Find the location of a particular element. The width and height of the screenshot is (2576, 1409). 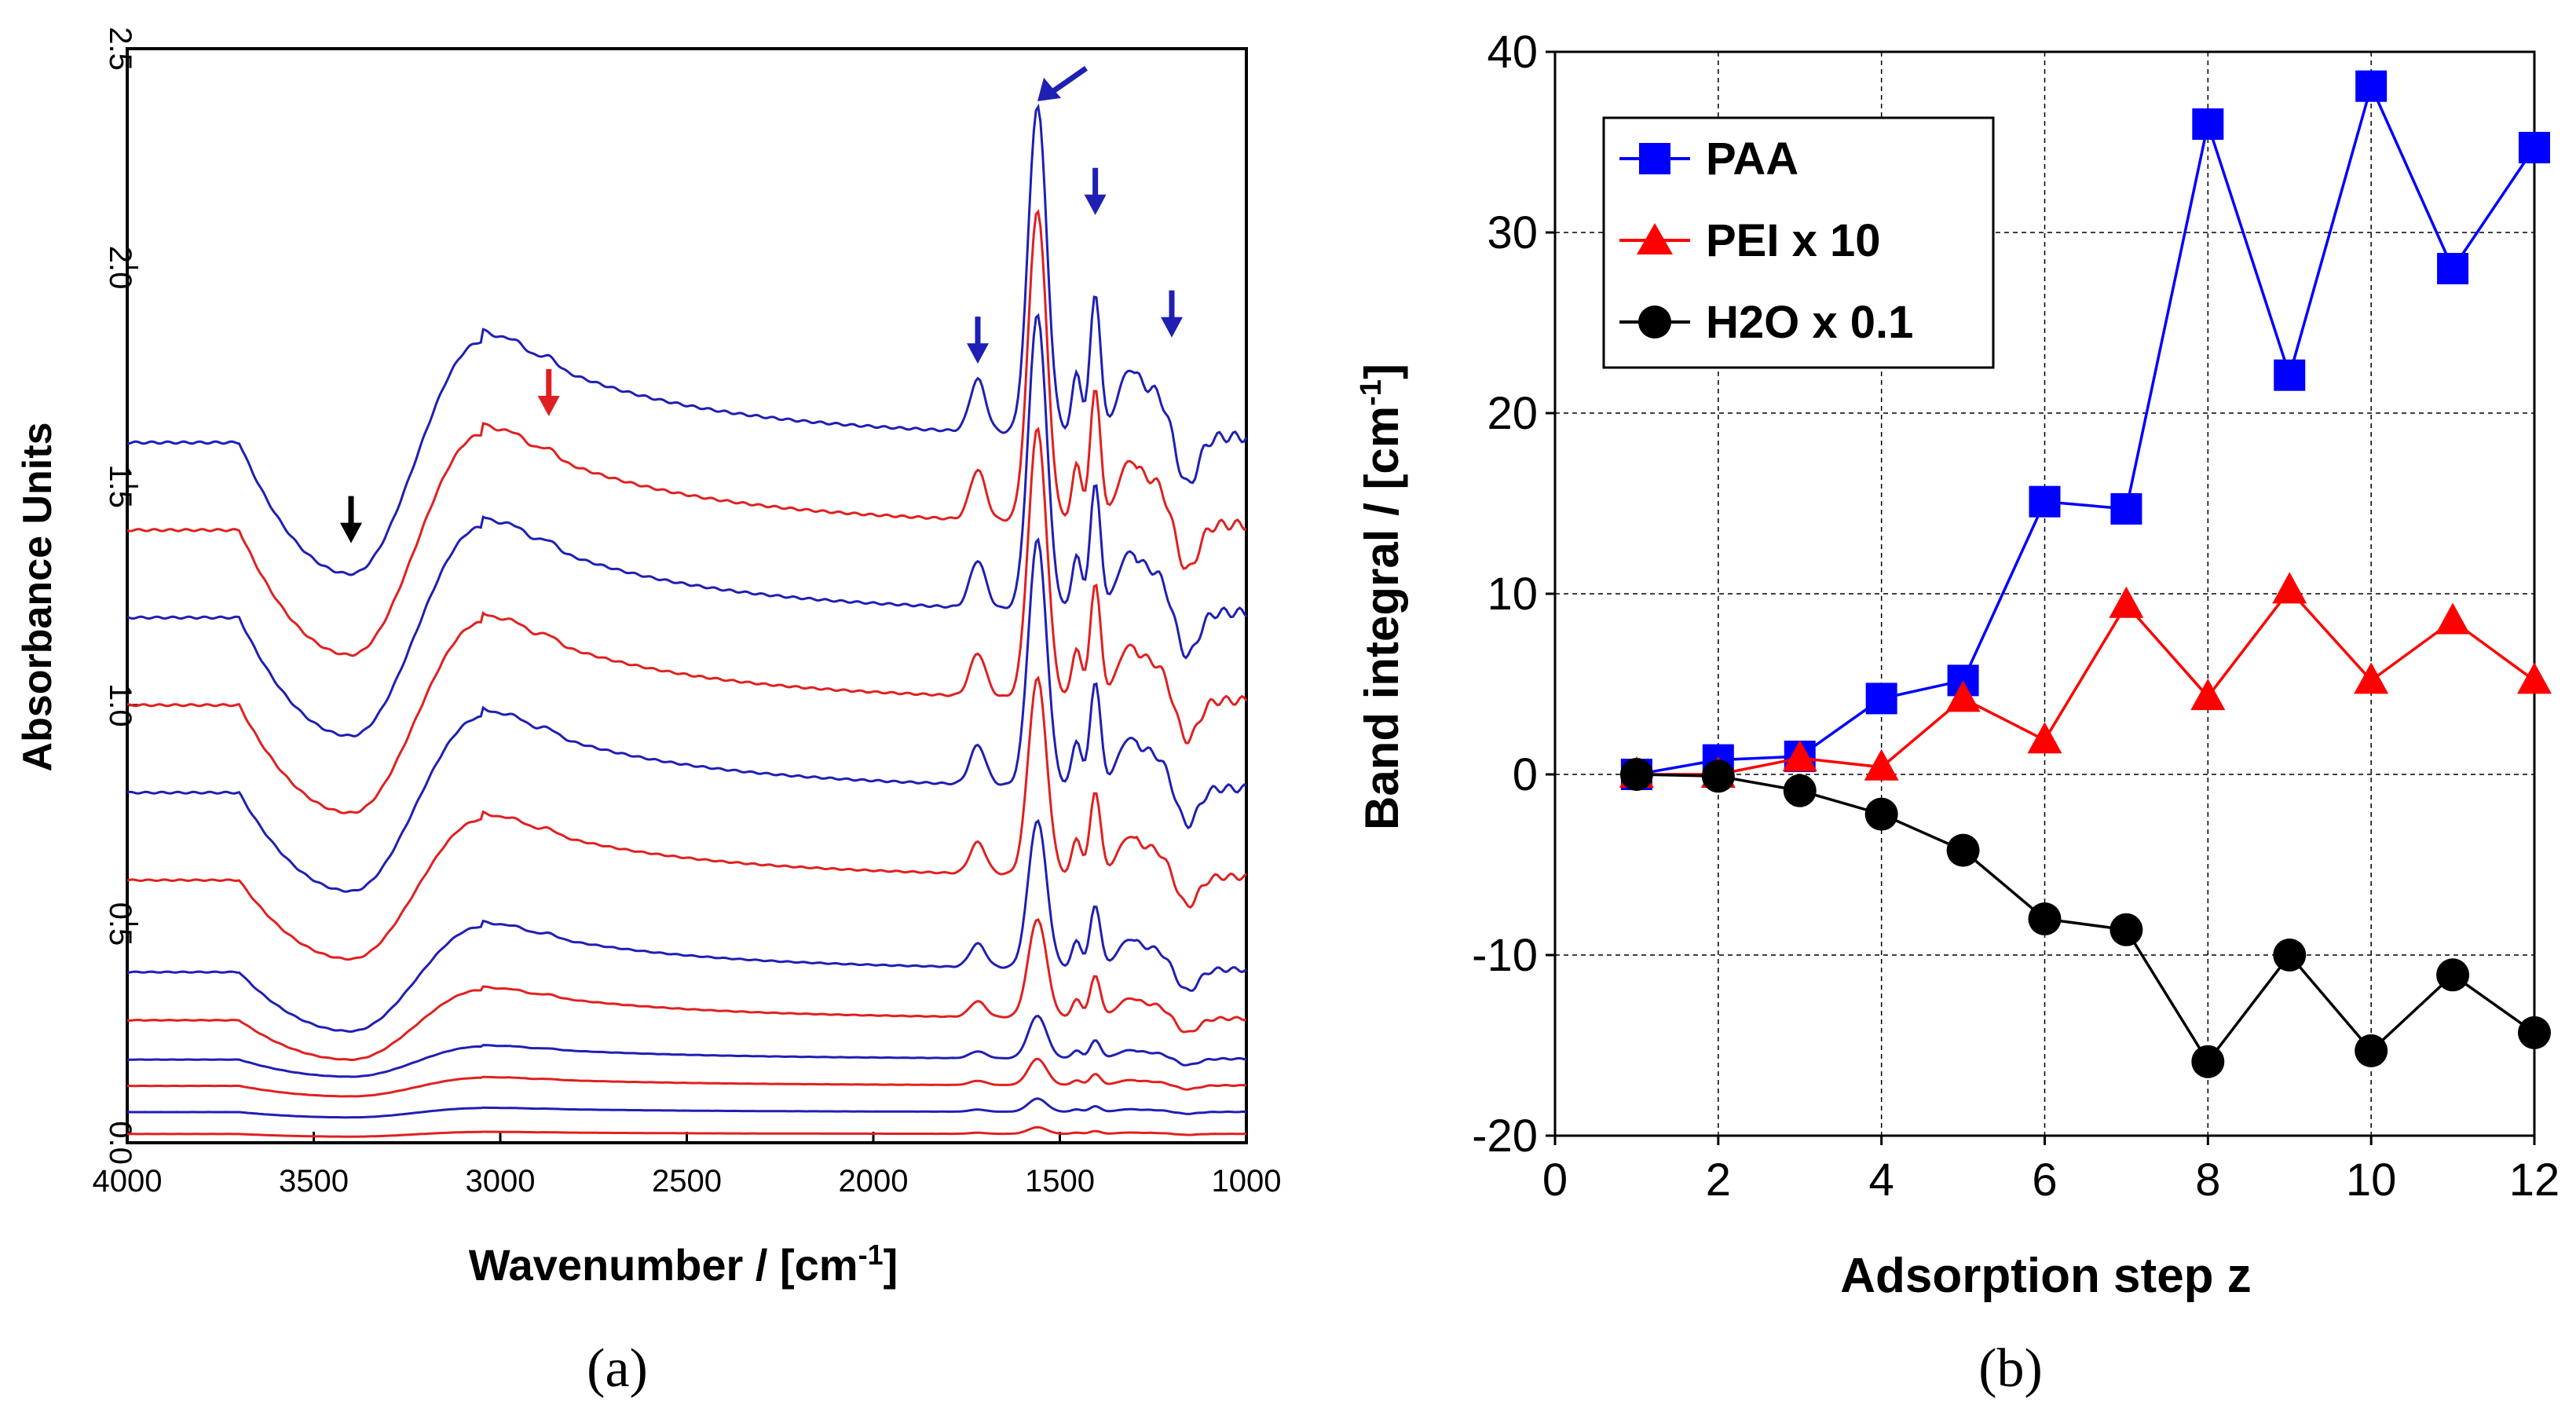

panel-b-legend: PAA PEI x 10 H2O x 0.1 is located at coordinates (1798, 242).